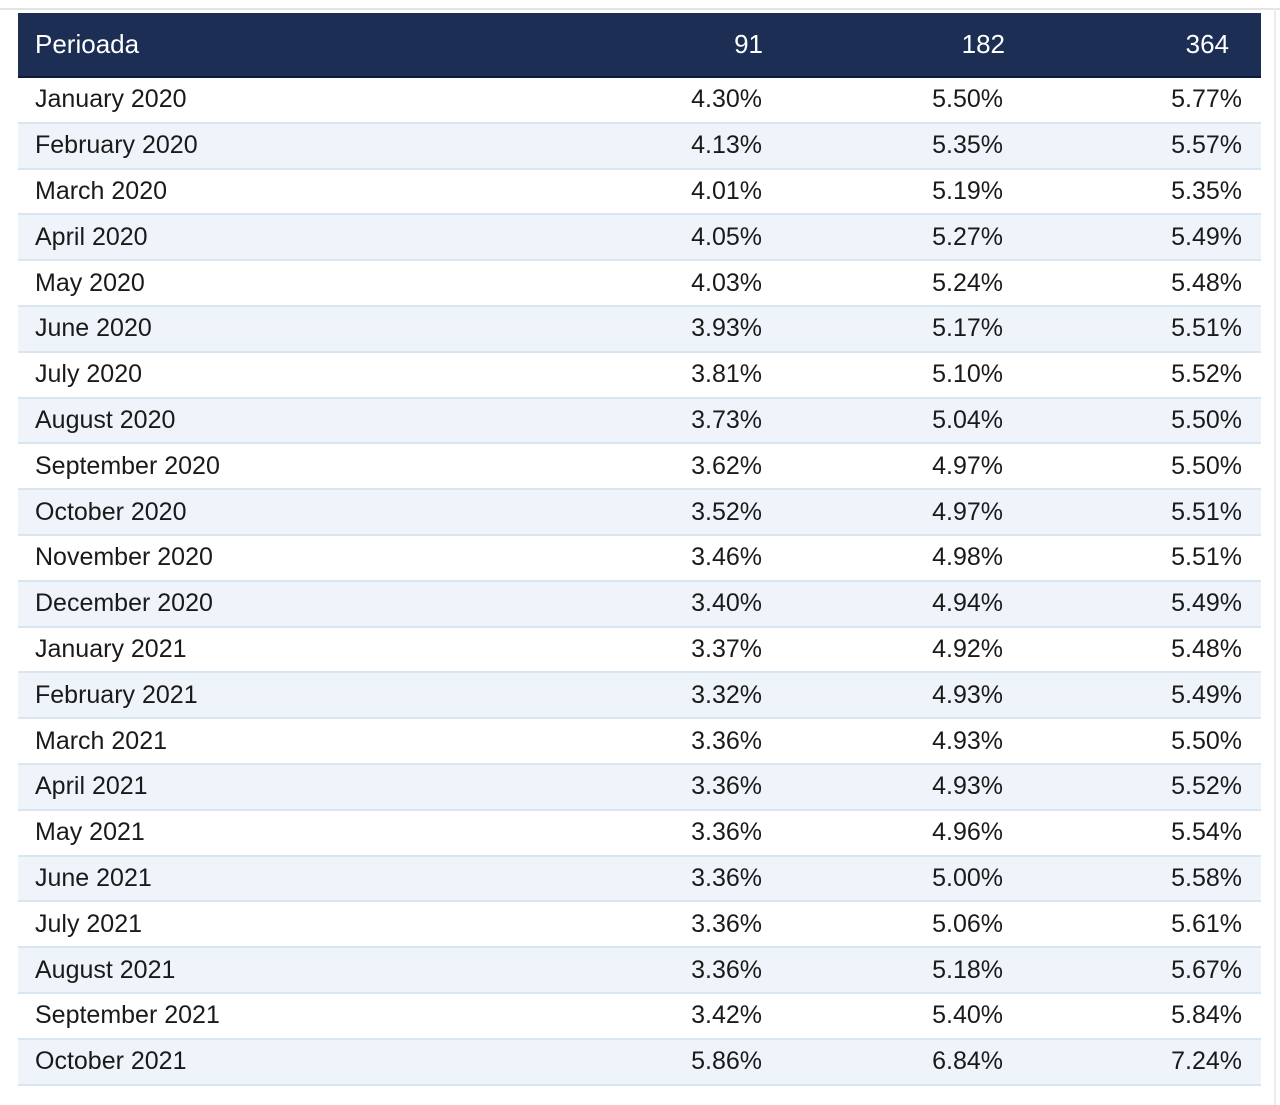  What do you see at coordinates (967, 190) in the screenshot?
I see `cell-182: 5.19%` at bounding box center [967, 190].